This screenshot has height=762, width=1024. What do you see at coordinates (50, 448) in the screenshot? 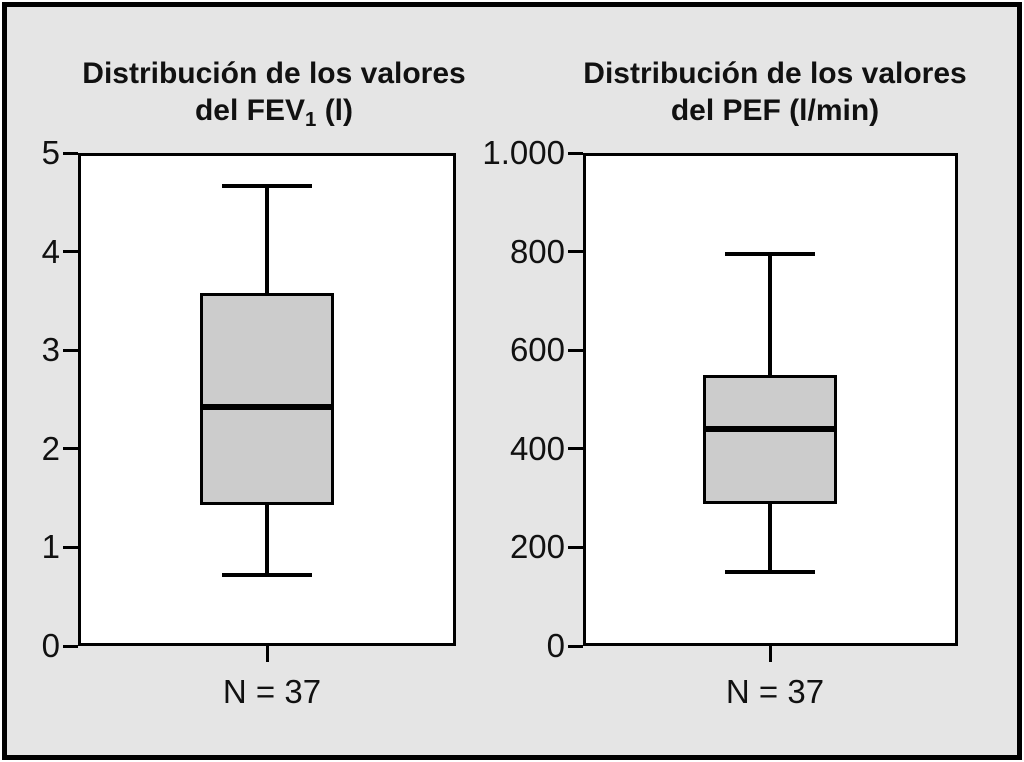
I see `y-axis-tick-label-fev1: 2` at bounding box center [50, 448].